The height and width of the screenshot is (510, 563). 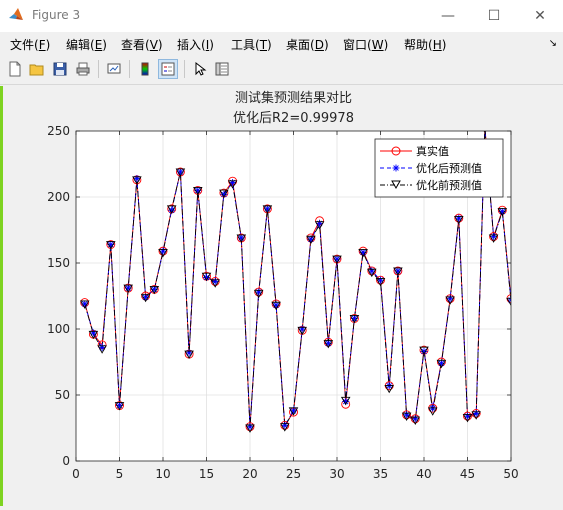 What do you see at coordinates (366, 45) in the screenshot?
I see `menu-window: 窗口(W)` at bounding box center [366, 45].